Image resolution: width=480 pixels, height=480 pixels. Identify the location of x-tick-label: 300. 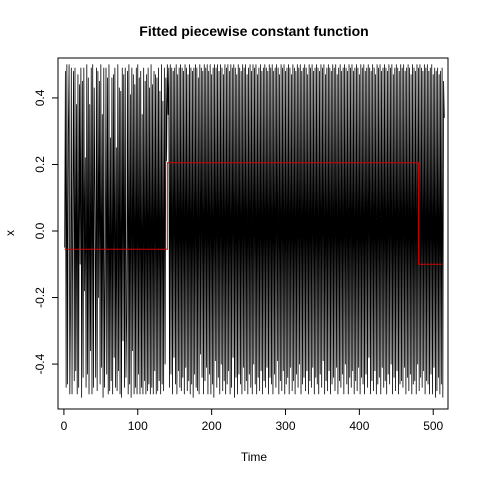
(285, 426).